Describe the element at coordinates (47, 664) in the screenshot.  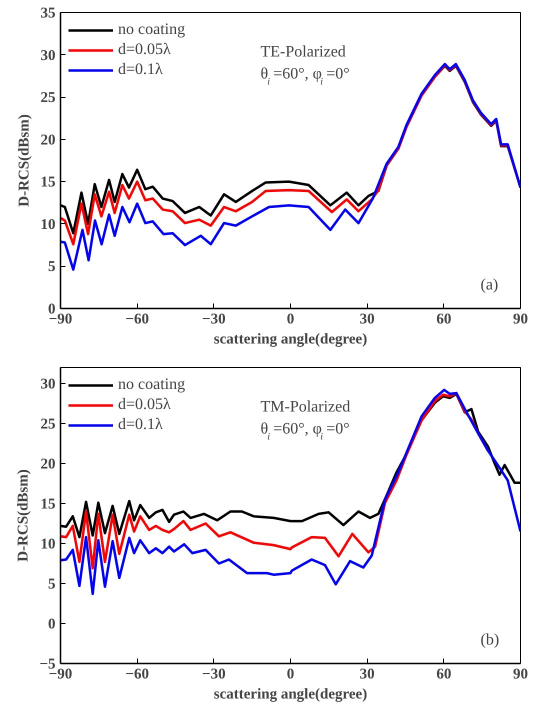
I see `y-tick-label: −5` at that location.